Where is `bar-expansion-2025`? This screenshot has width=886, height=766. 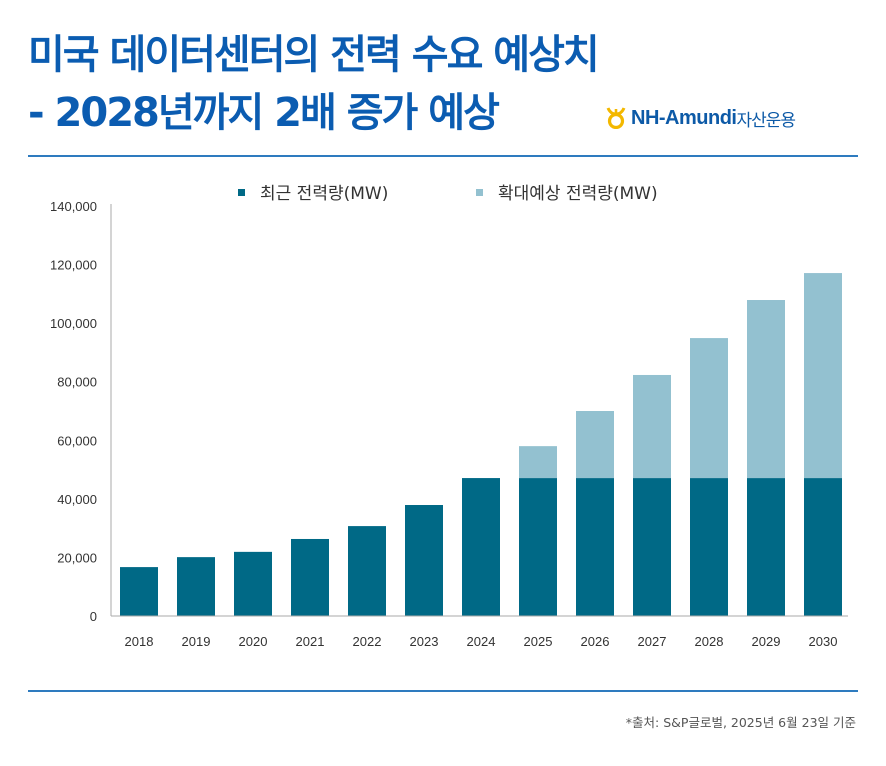
bar-expansion-2025 is located at coordinates (538, 462).